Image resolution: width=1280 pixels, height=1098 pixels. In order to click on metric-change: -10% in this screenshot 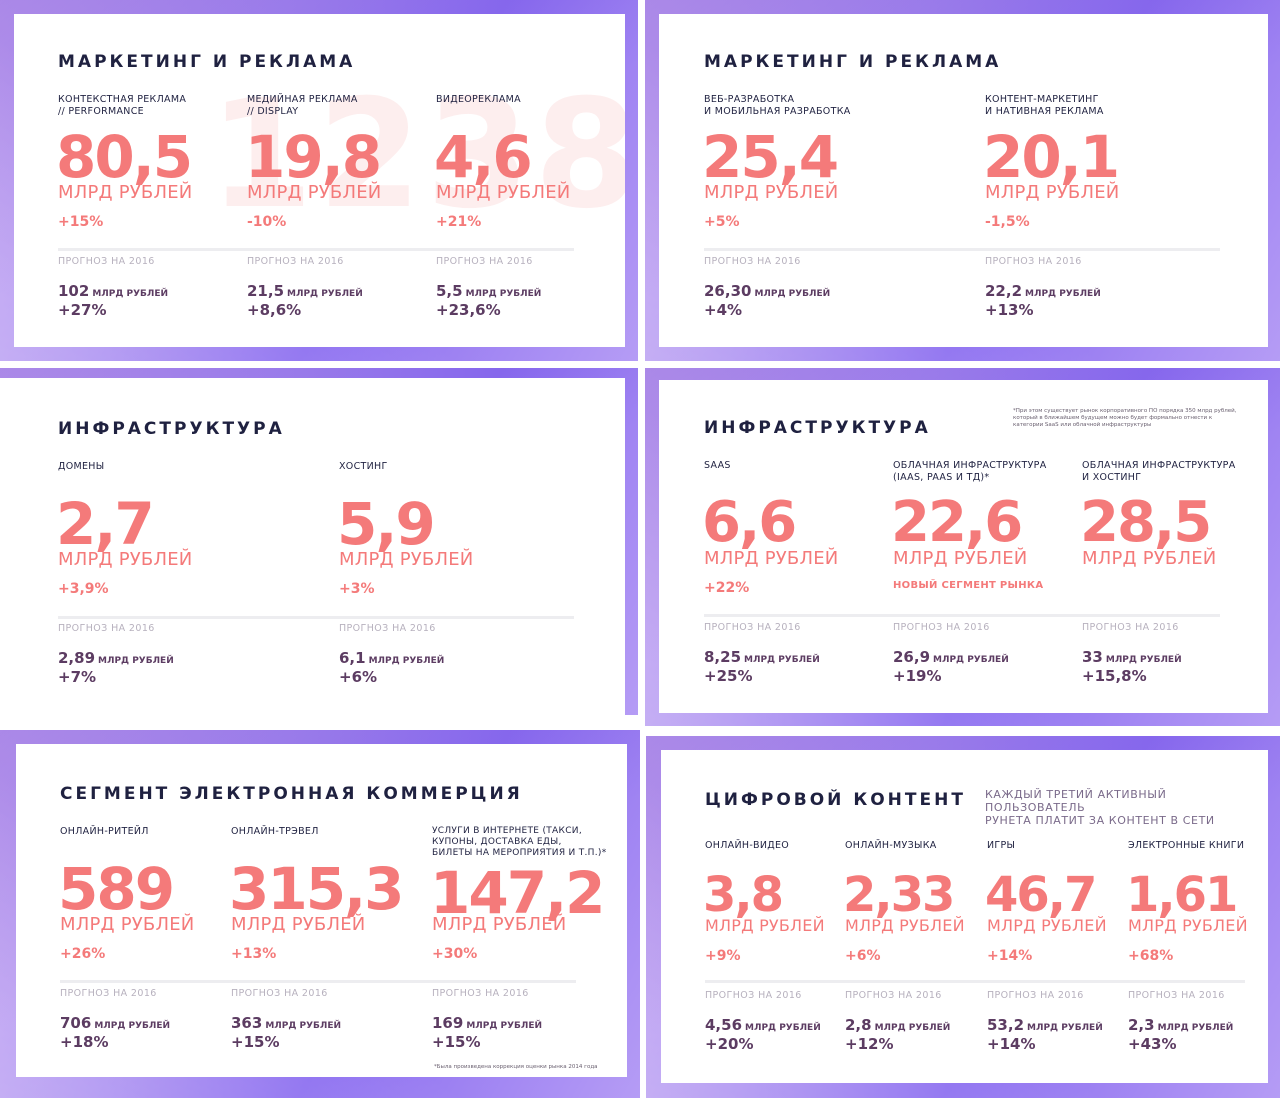, I will do `click(267, 222)`.